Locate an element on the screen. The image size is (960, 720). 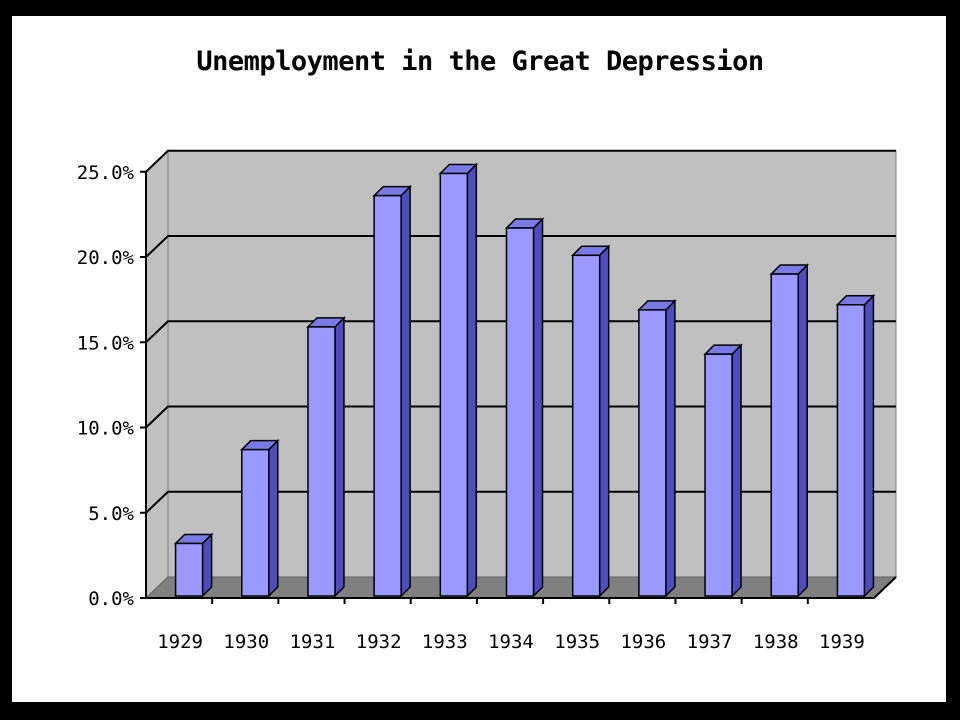
bar-1937 is located at coordinates (723, 470).